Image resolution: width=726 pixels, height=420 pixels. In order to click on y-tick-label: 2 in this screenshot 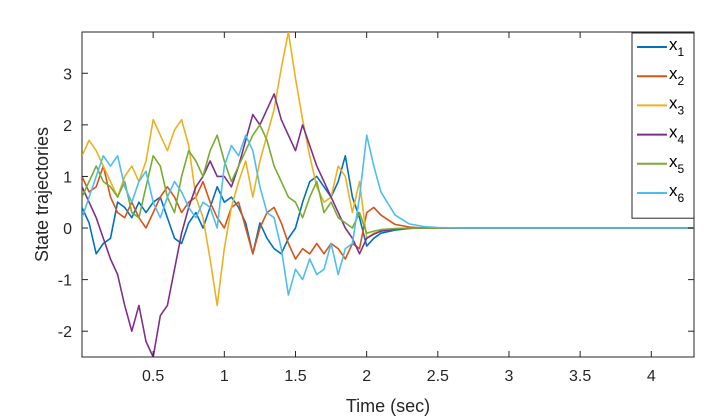, I will do `click(67, 126)`.